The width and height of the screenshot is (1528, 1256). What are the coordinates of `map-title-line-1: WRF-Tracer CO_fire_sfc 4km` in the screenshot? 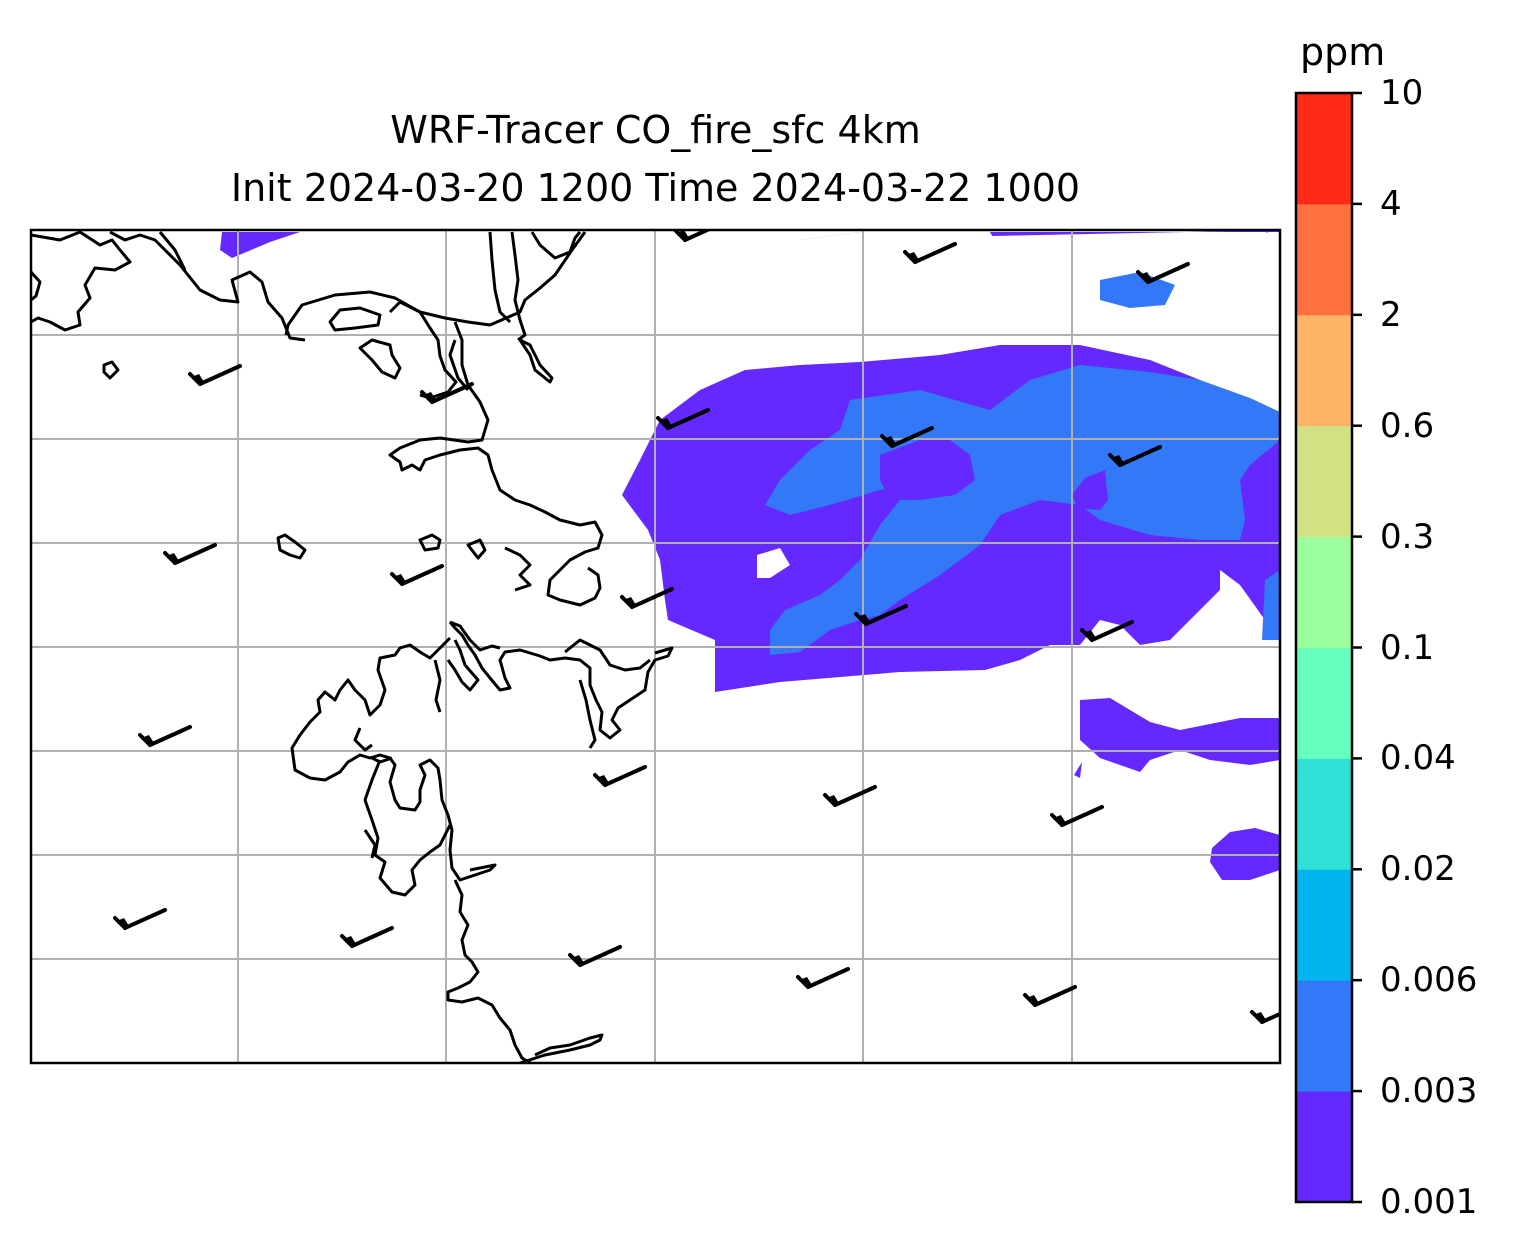 It's located at (655, 130).